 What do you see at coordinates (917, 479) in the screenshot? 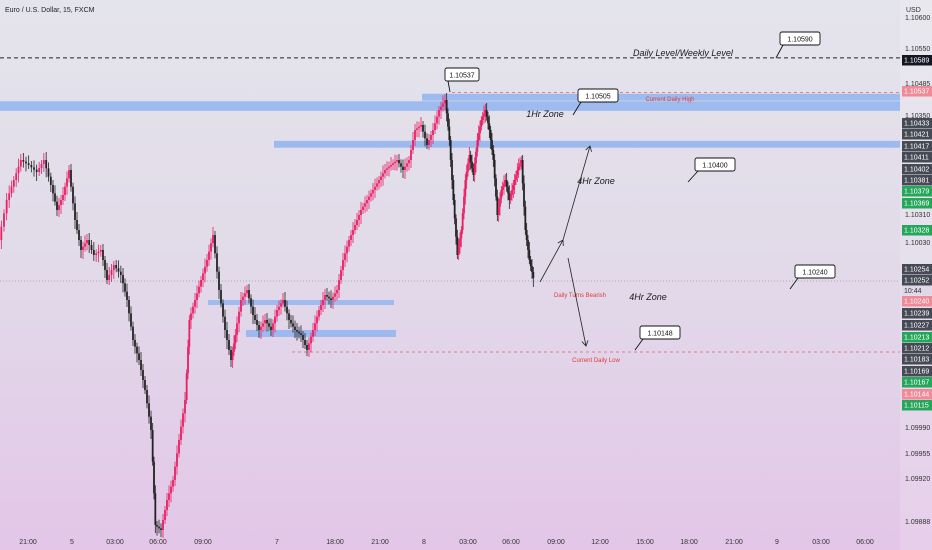
I see `y-tick-label: 1.09920` at bounding box center [917, 479].